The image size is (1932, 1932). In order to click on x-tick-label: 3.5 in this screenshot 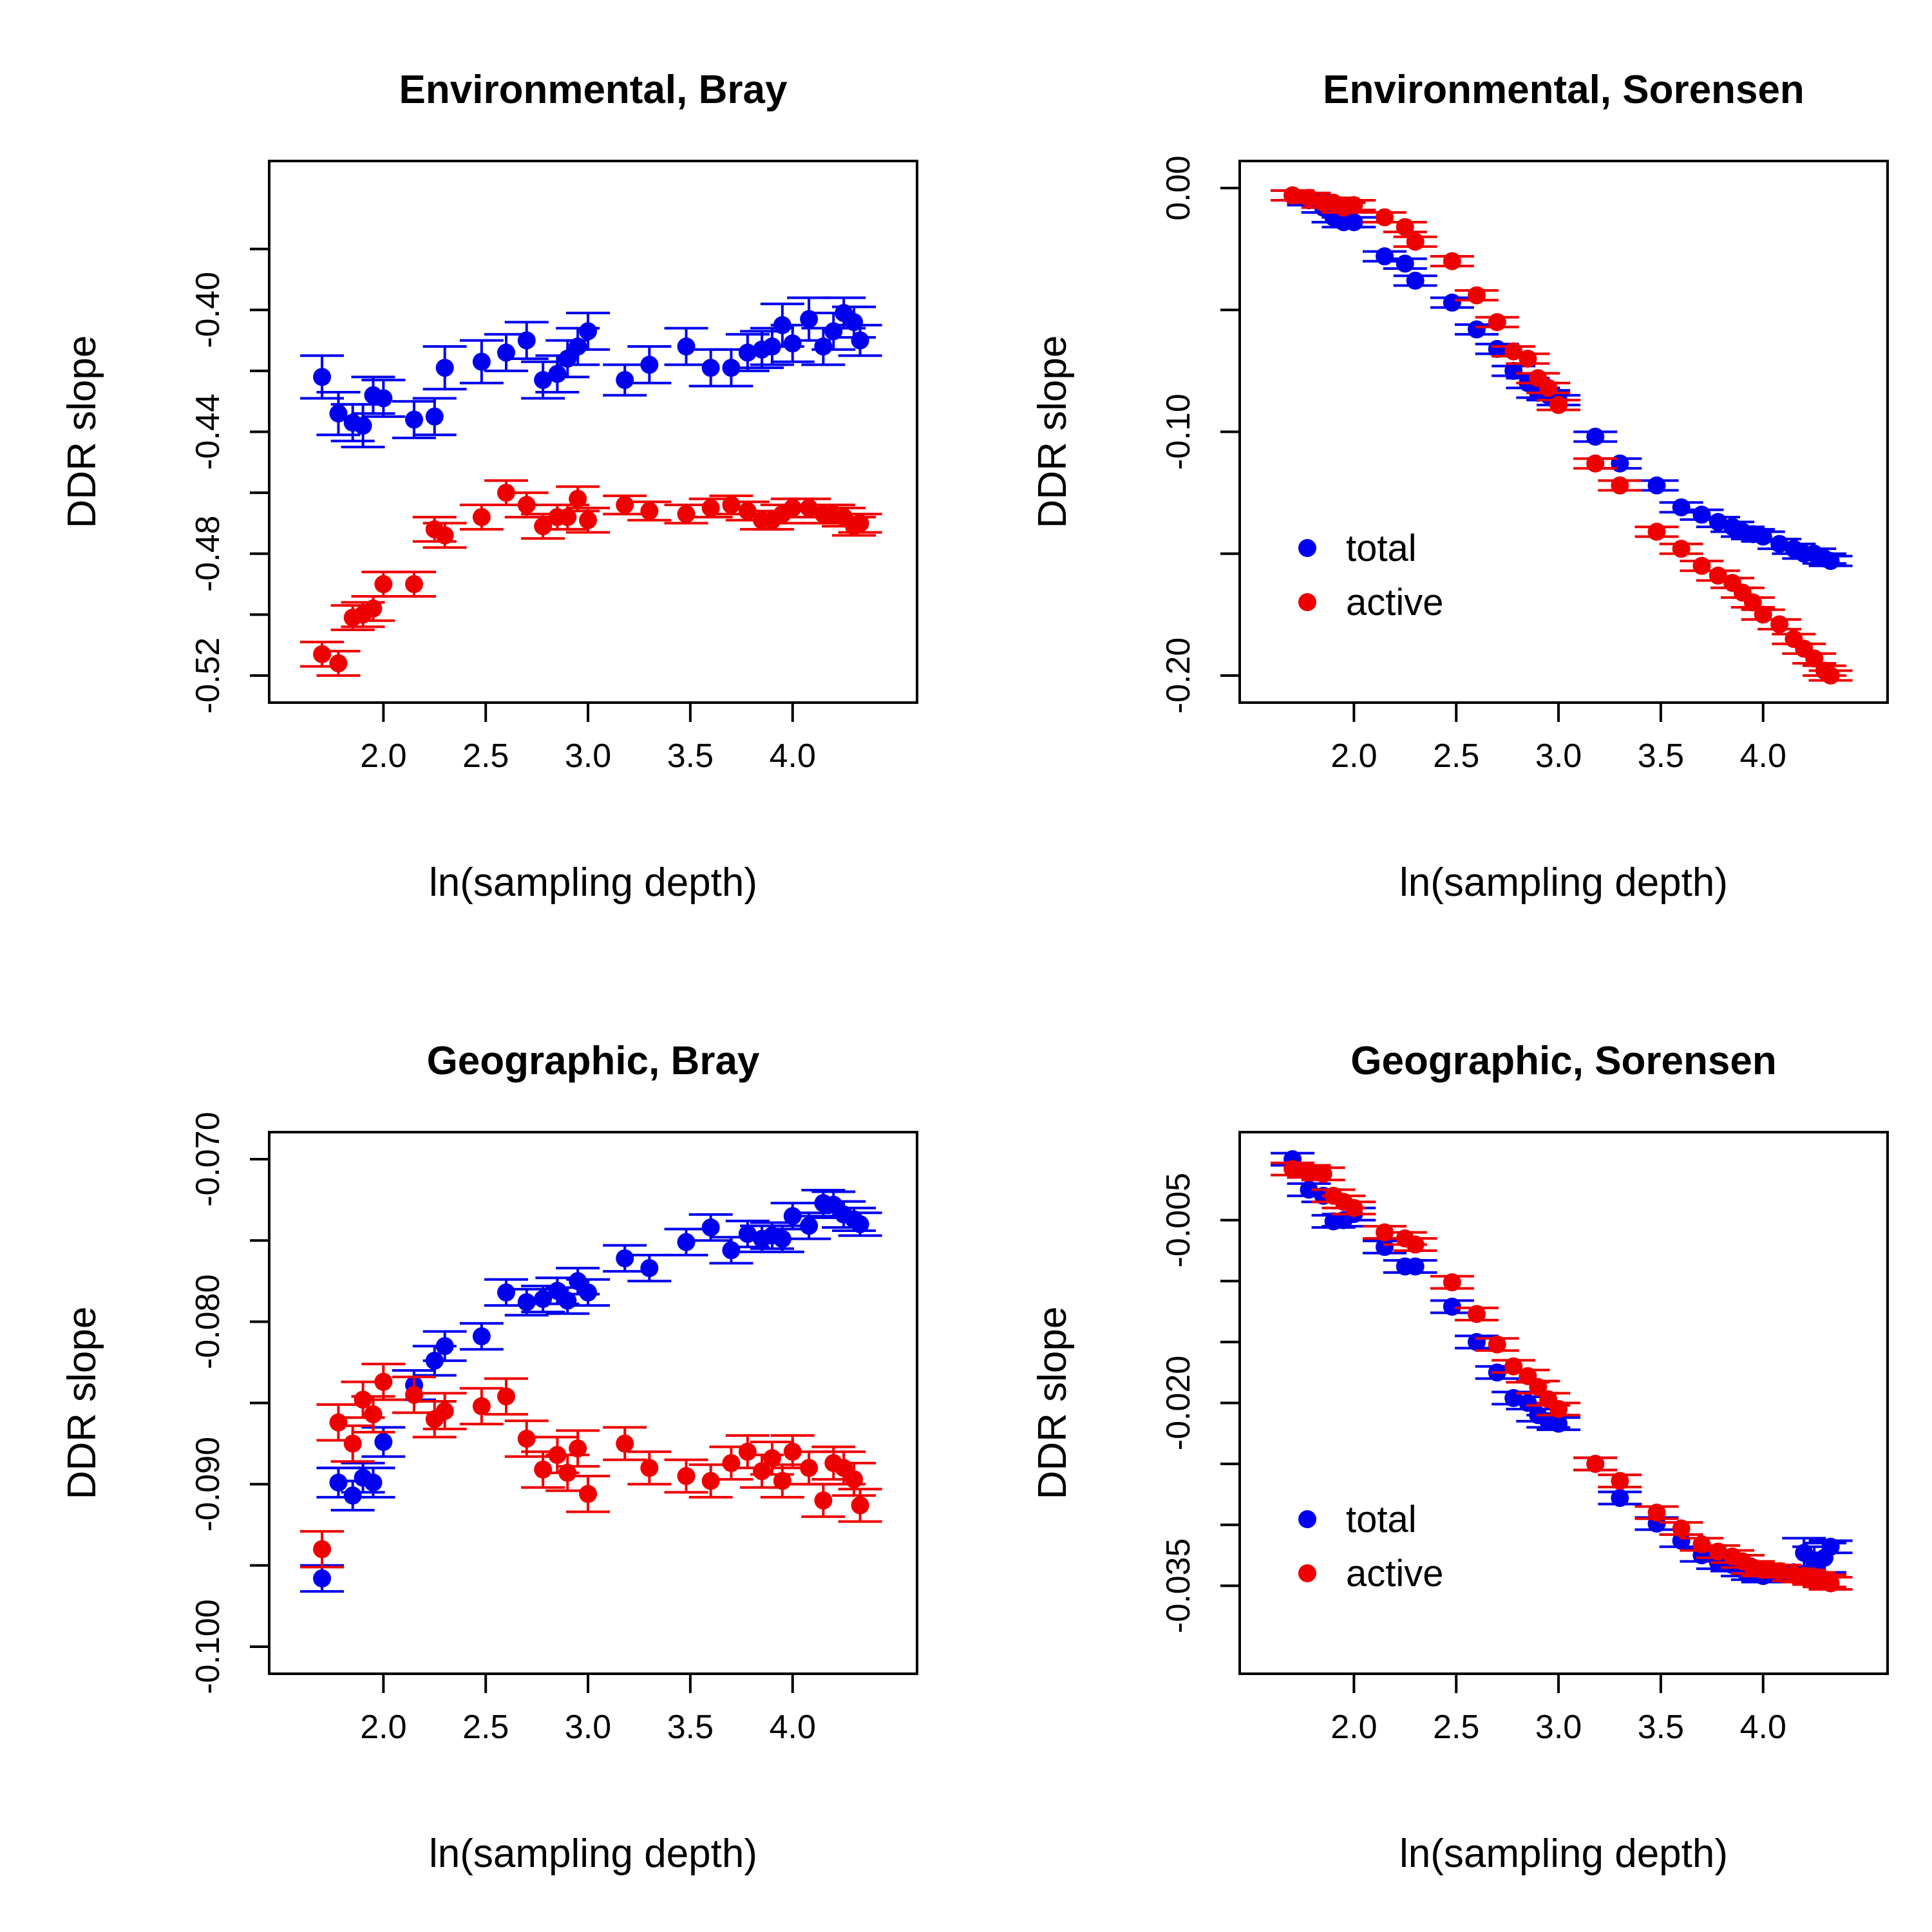, I will do `click(690, 756)`.